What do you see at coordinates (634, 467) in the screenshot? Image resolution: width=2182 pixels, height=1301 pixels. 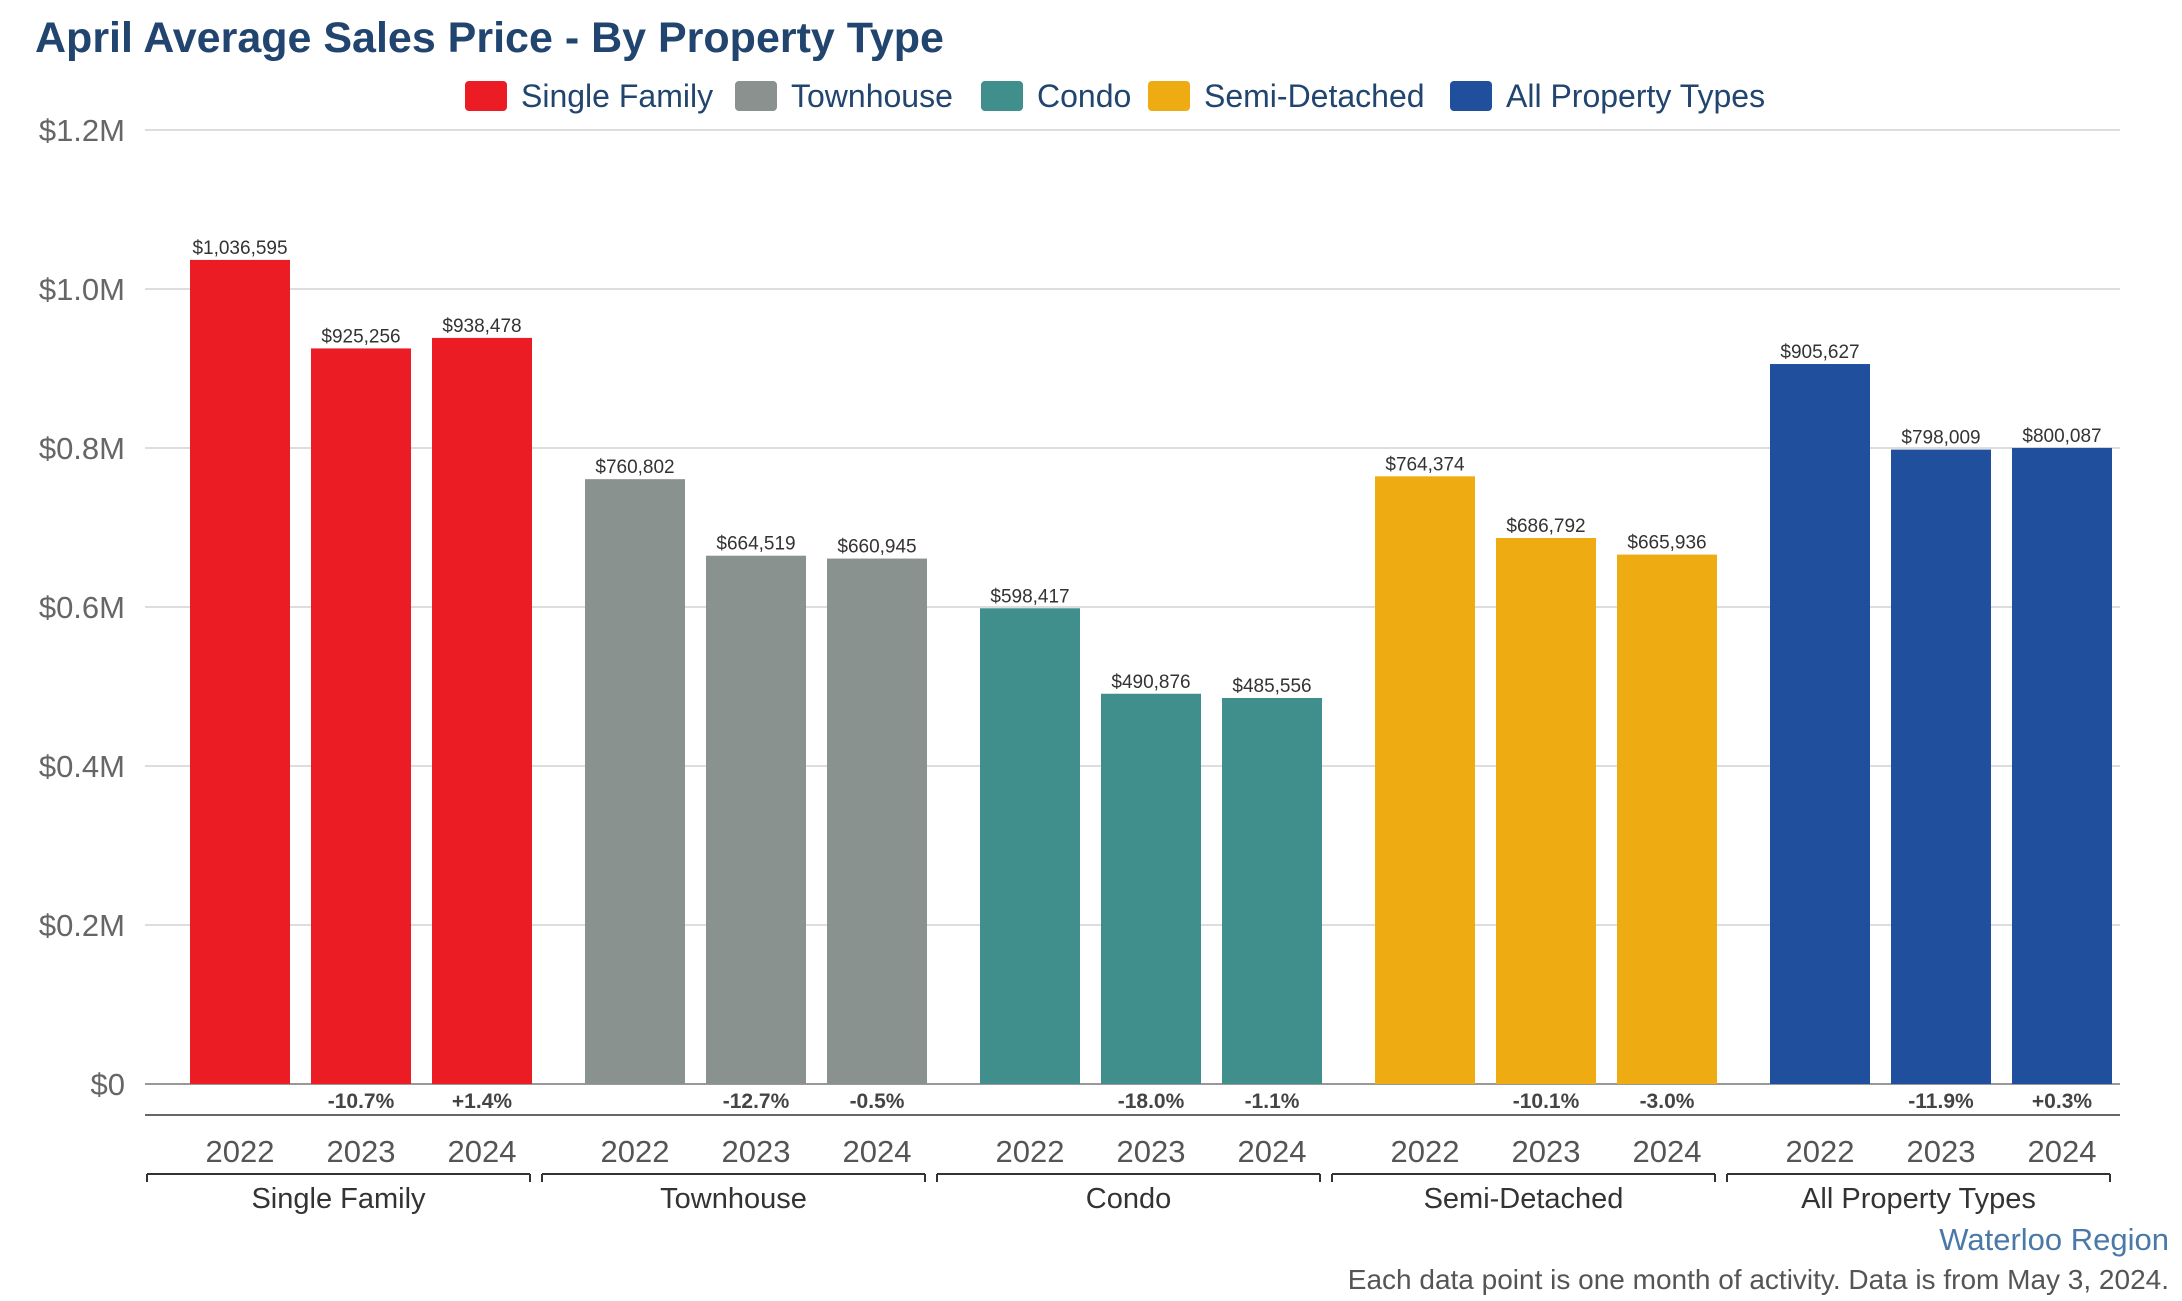 I see `bar-value-label: $760,802` at bounding box center [634, 467].